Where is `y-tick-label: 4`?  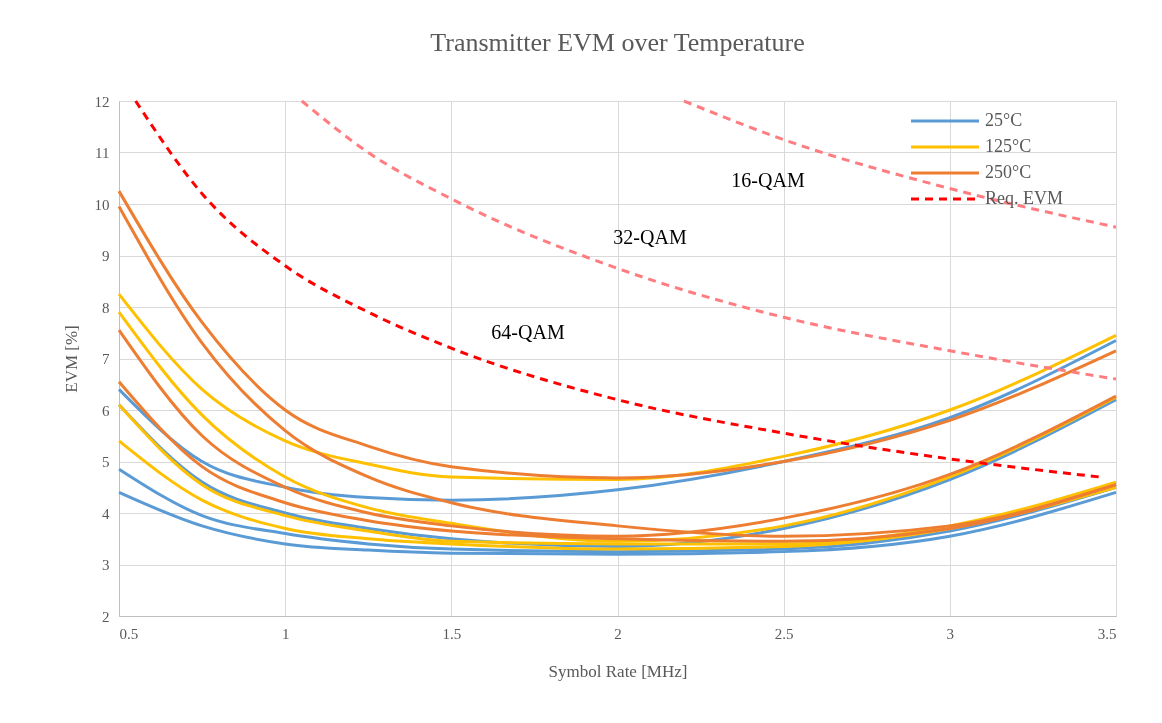
y-tick-label: 4 is located at coordinates (106, 513).